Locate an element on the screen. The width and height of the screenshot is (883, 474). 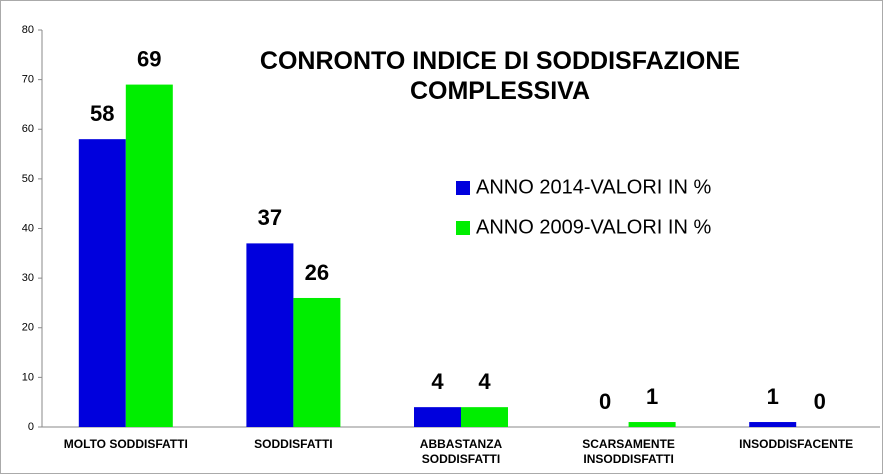
y-tick-label: 50 is located at coordinates (28, 179).